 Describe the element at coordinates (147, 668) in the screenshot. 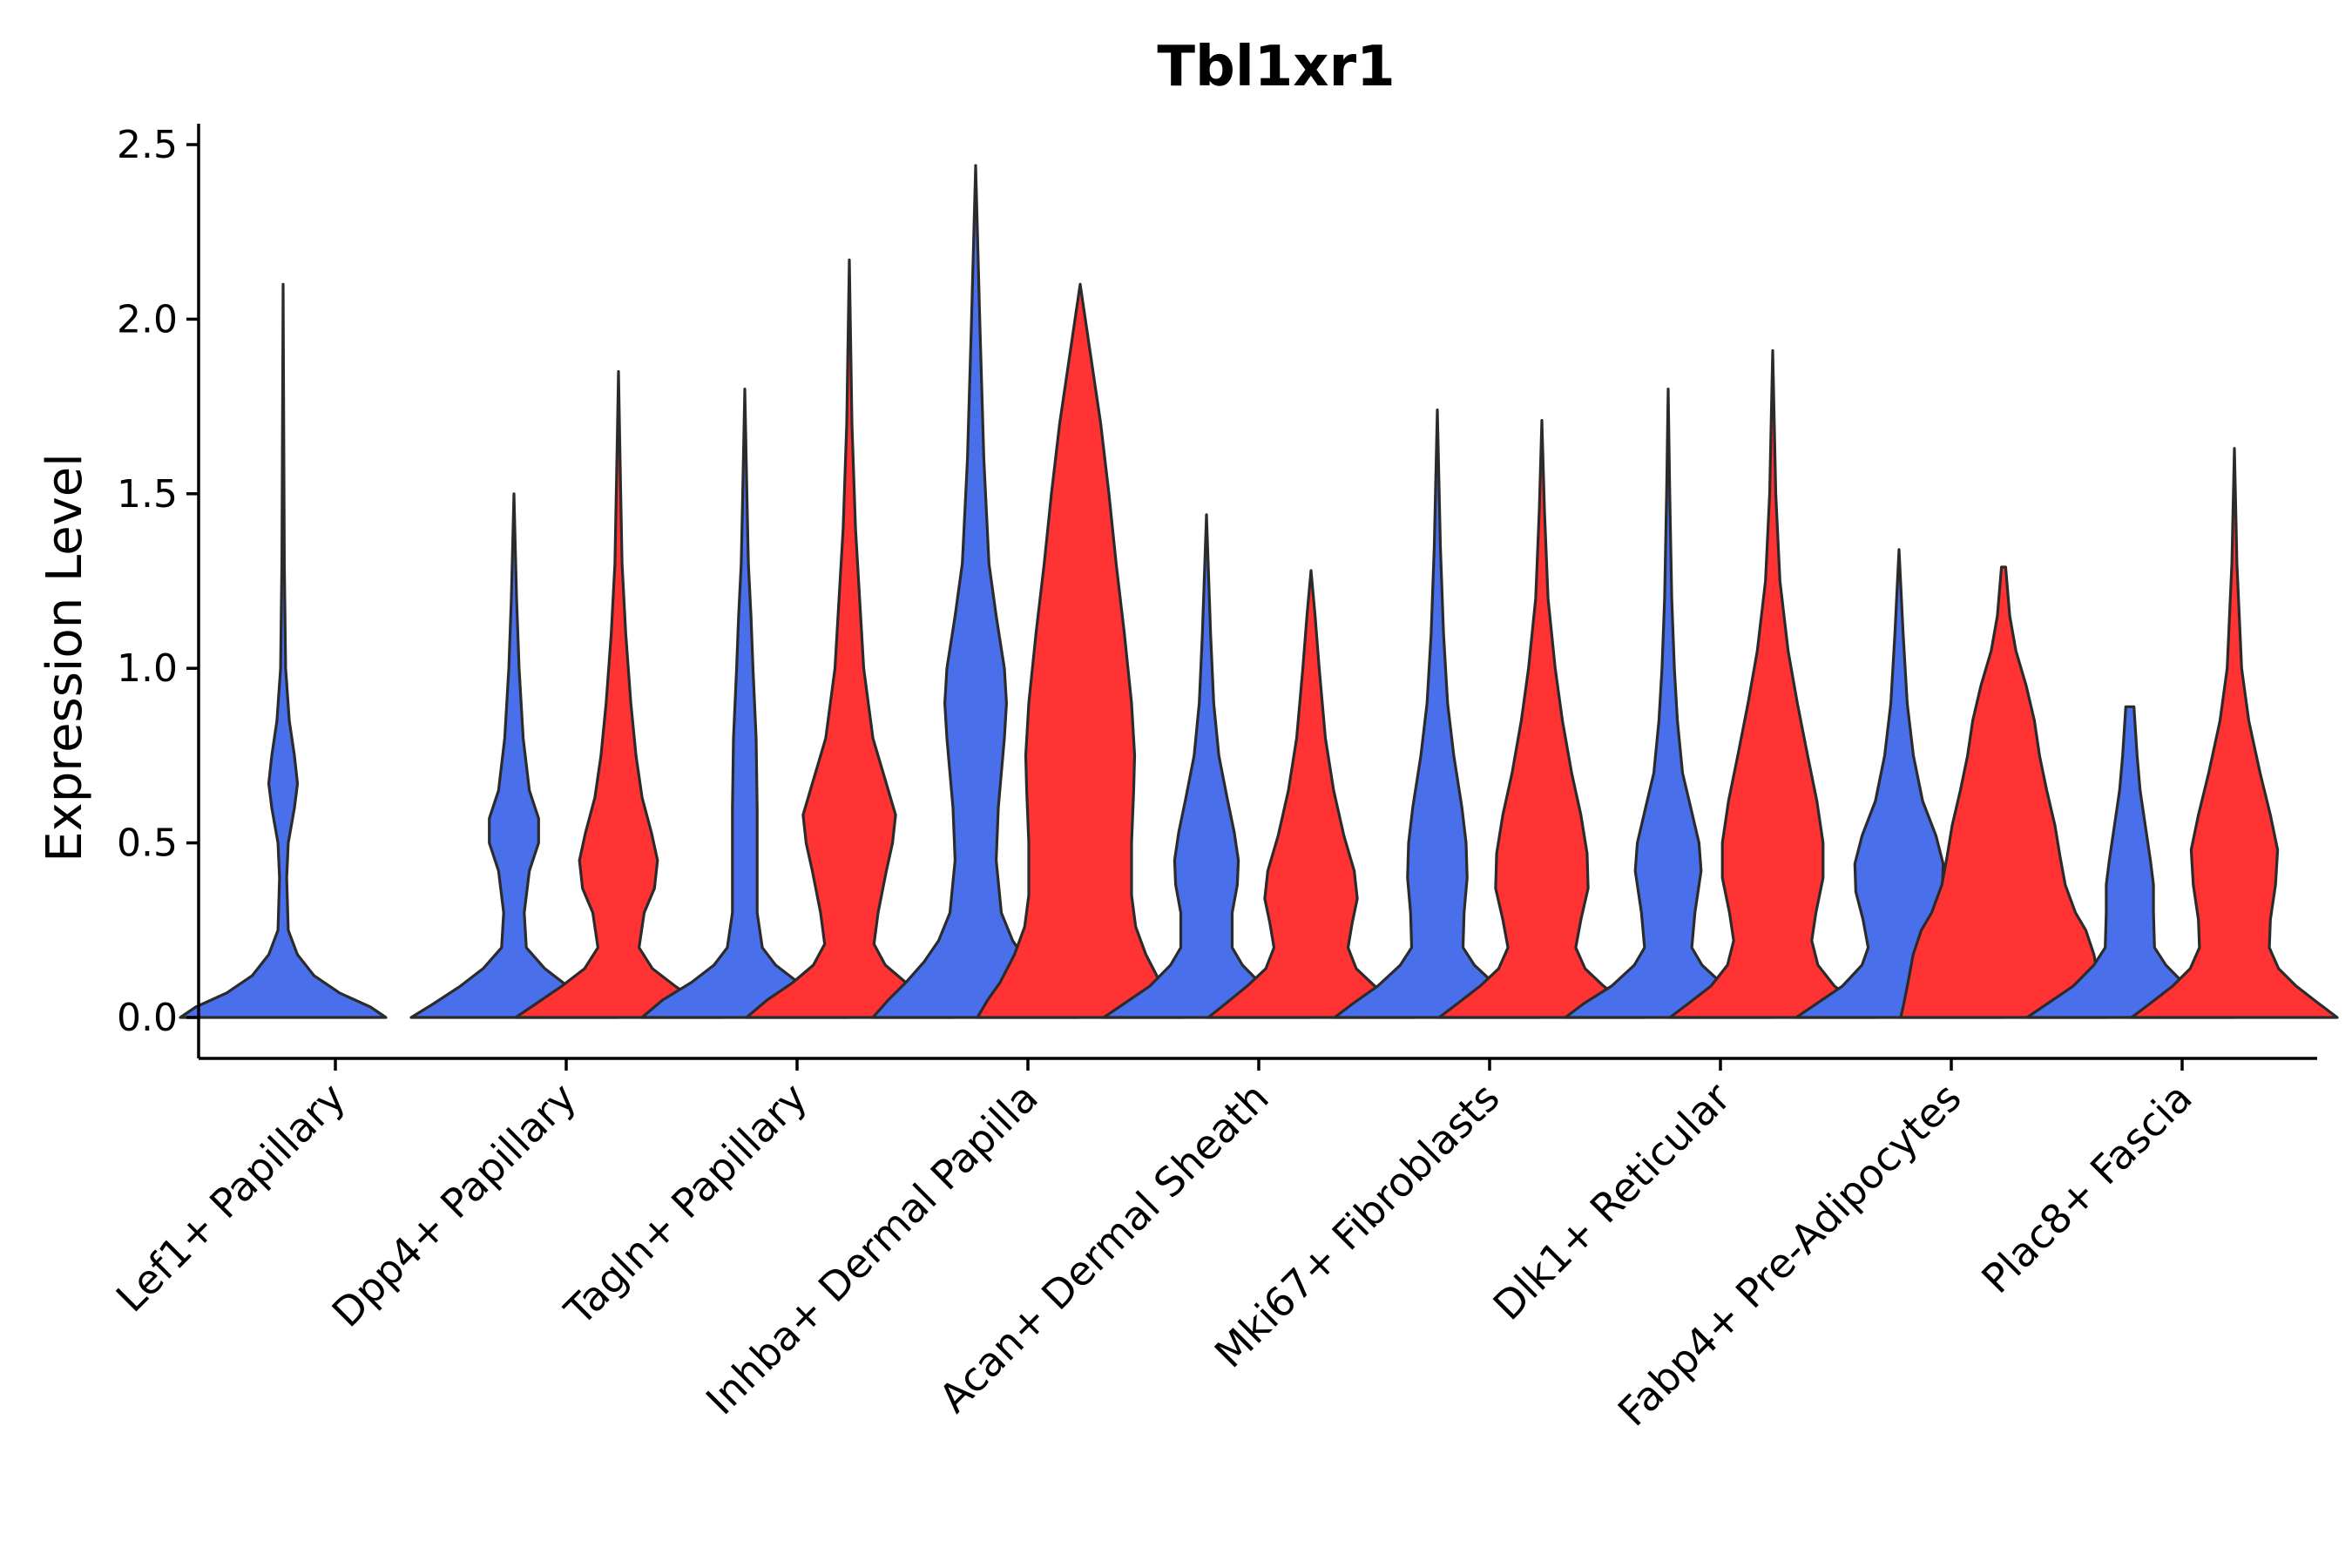

I see `y-tick-label: 1.0` at that location.